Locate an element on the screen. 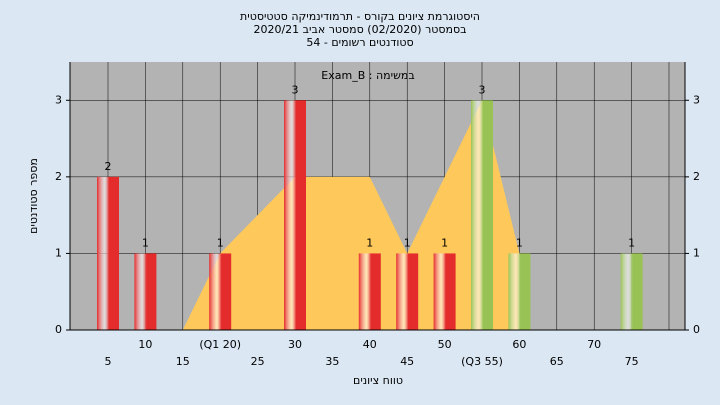  x-tick-label: 75 is located at coordinates (632, 361).